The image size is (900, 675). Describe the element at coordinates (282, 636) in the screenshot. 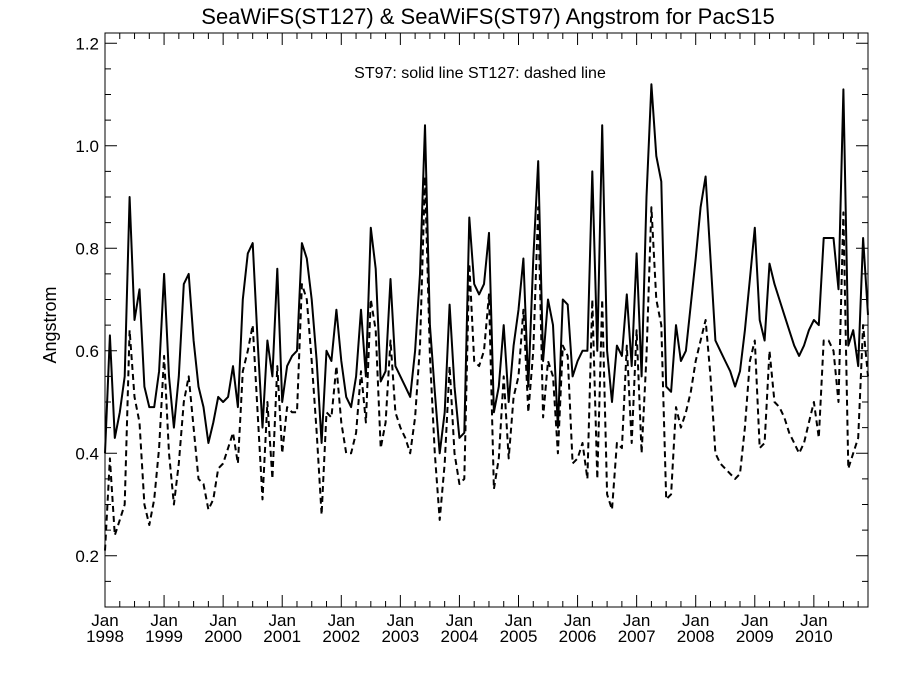

I see `x-tick-year: 2001` at that location.